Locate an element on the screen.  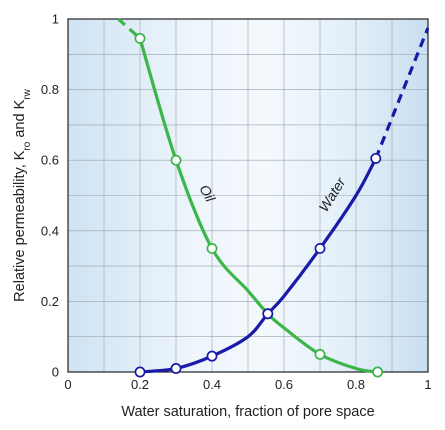
series-dashed-oil is located at coordinates (129, 29).